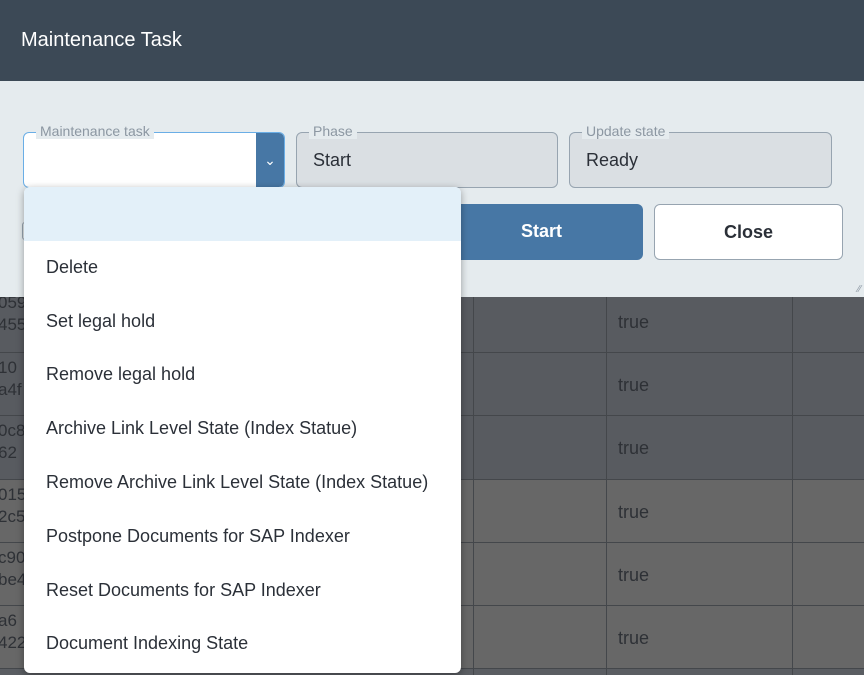  I want to click on option-remove-legal-hold: Remove legal hold, so click(121, 374).